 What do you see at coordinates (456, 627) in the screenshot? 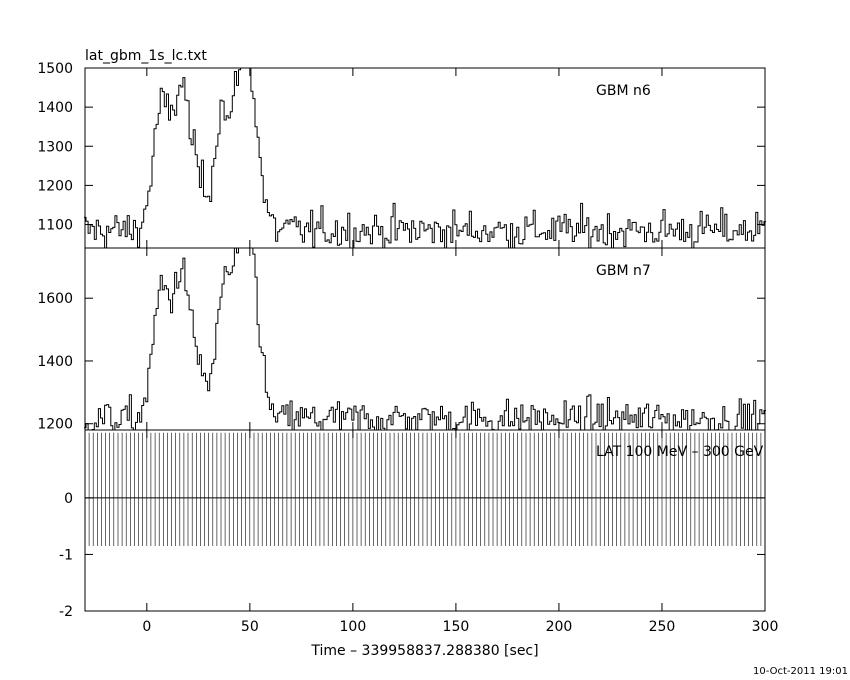
I see `x-tick-label: 150` at bounding box center [456, 627].